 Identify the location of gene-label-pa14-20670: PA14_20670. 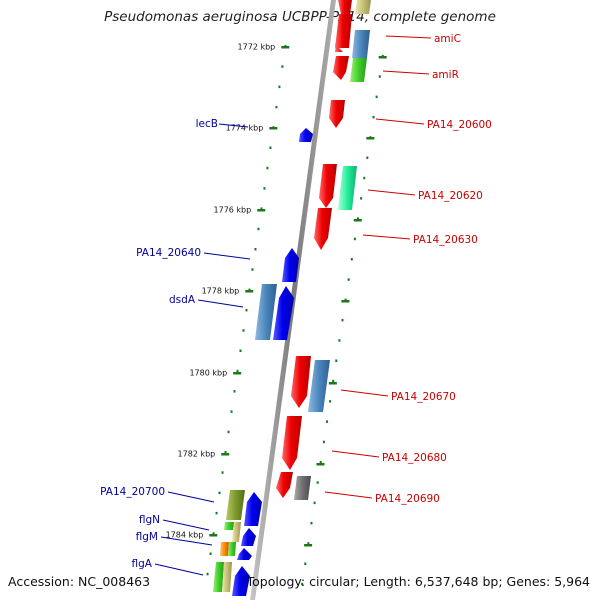
(423, 397).